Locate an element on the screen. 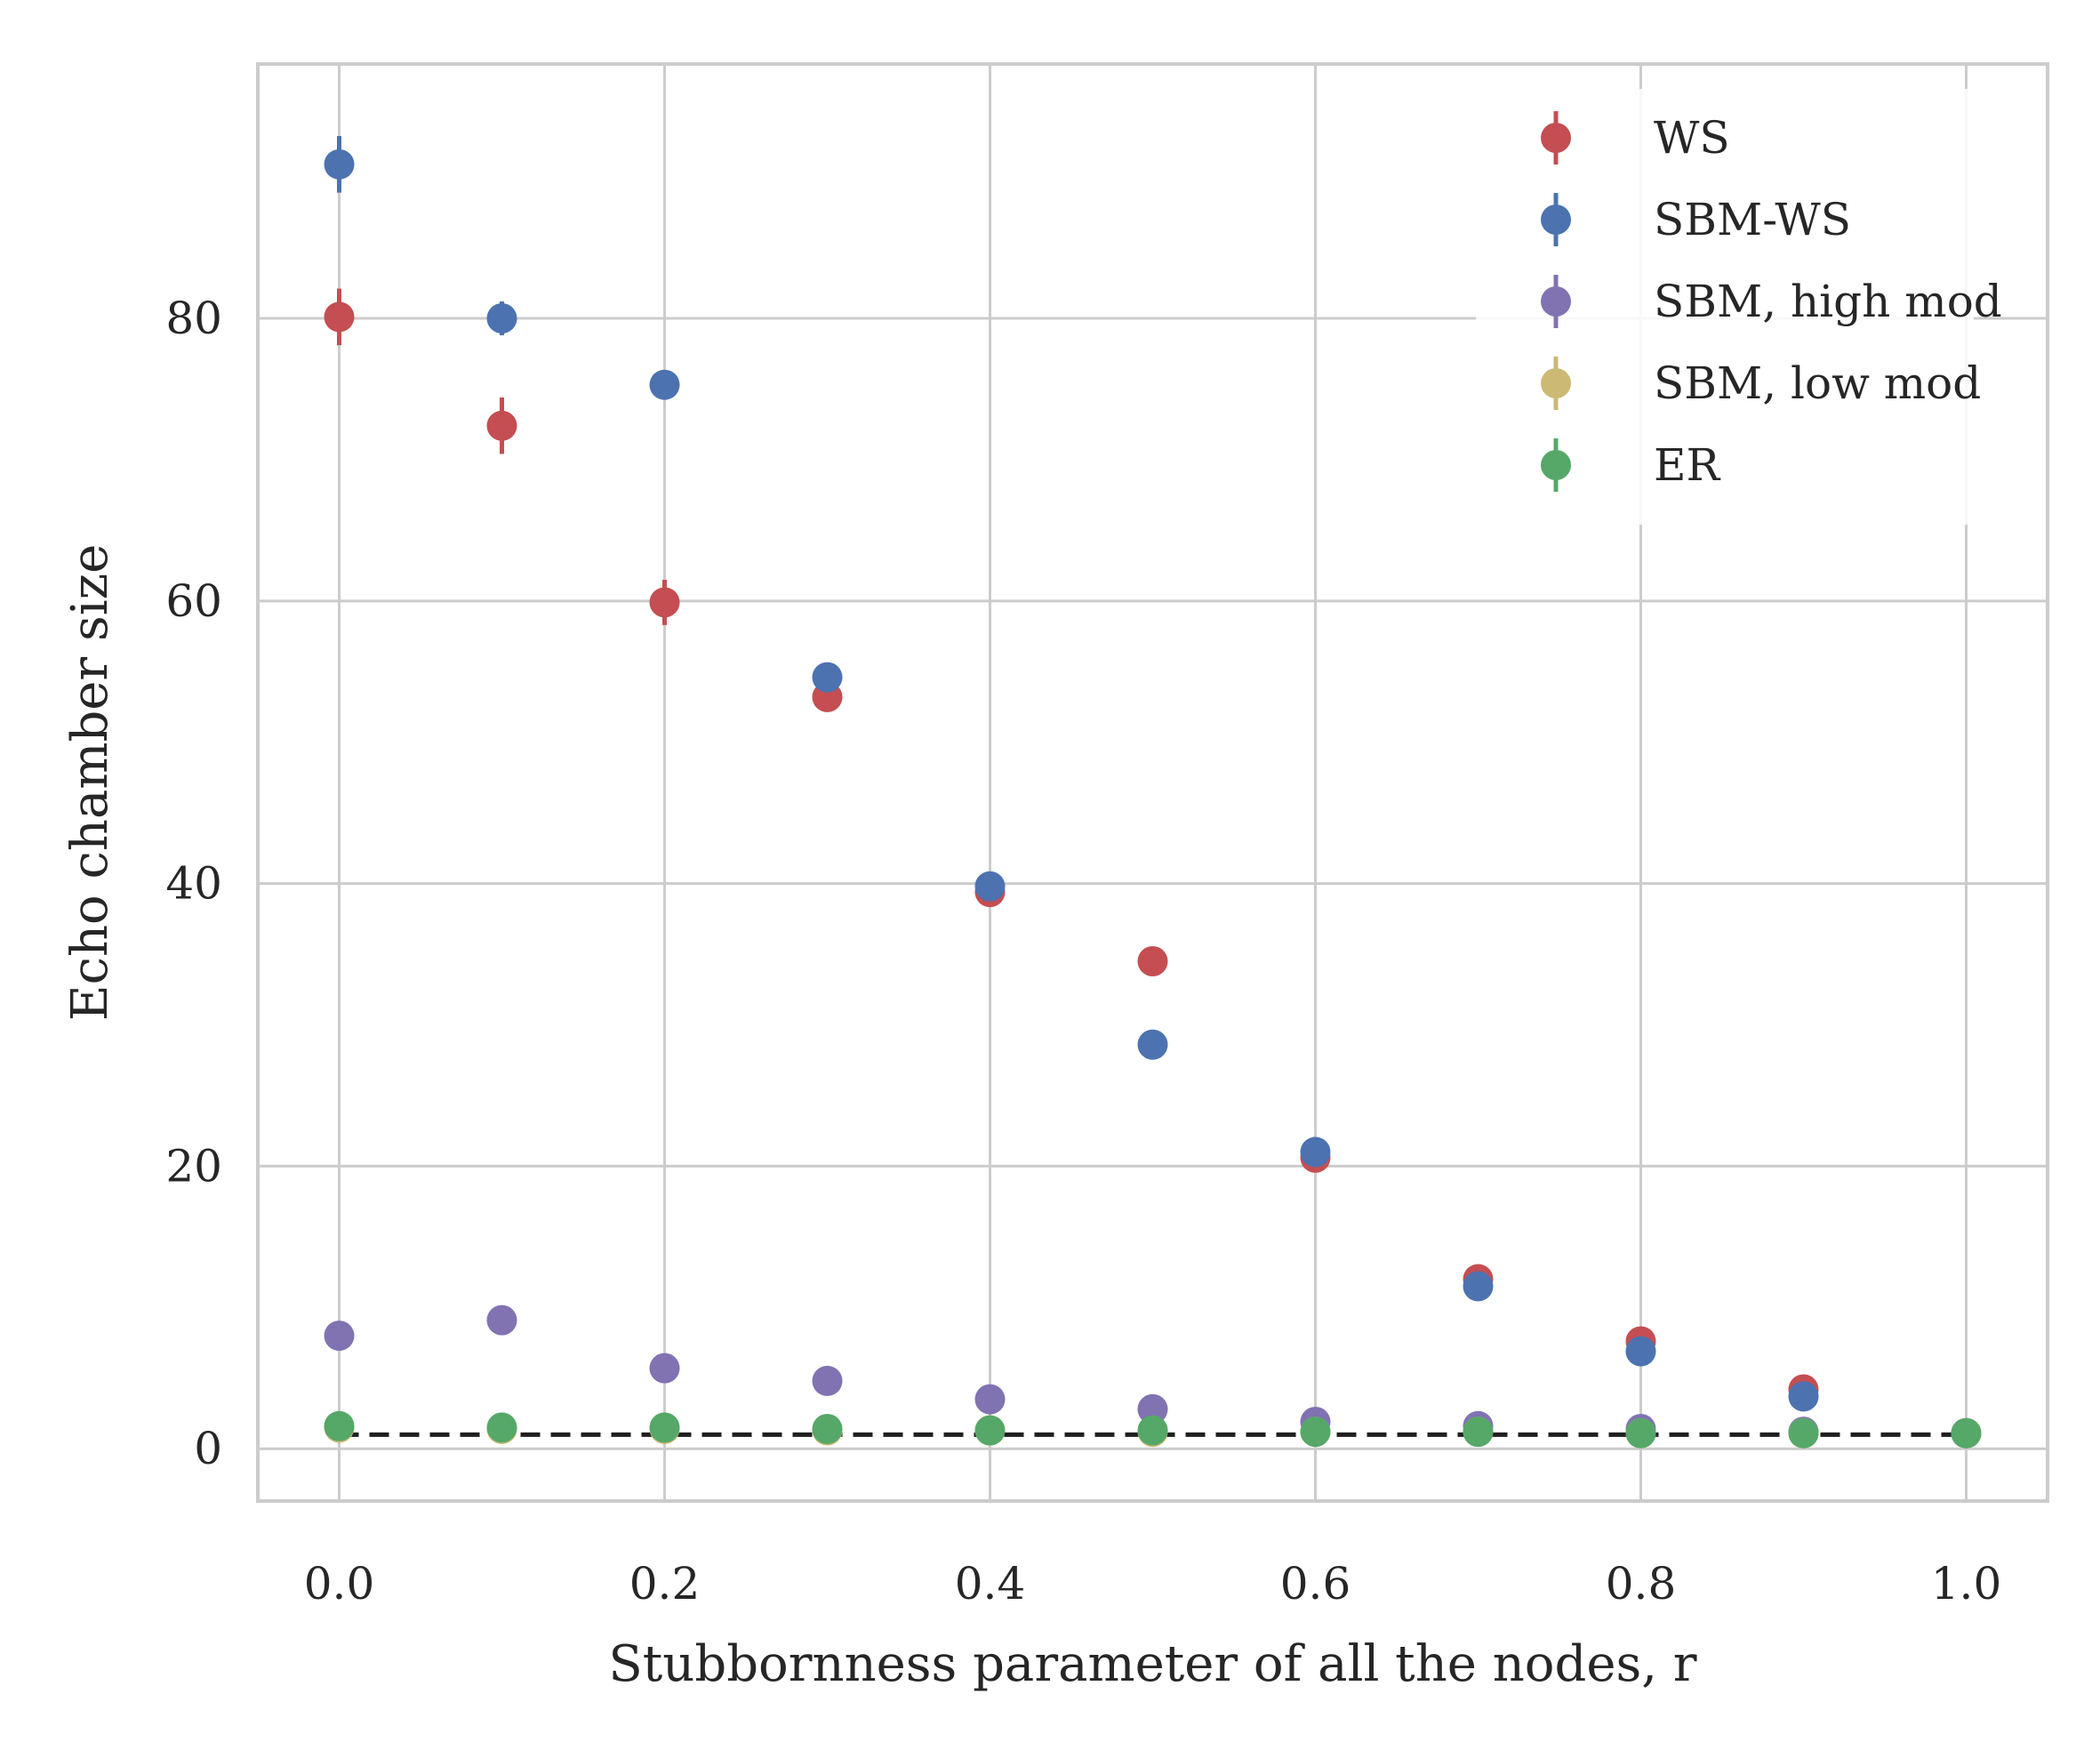 The height and width of the screenshot is (1750, 2100). legend-label: SBM, low mod is located at coordinates (1817, 383).